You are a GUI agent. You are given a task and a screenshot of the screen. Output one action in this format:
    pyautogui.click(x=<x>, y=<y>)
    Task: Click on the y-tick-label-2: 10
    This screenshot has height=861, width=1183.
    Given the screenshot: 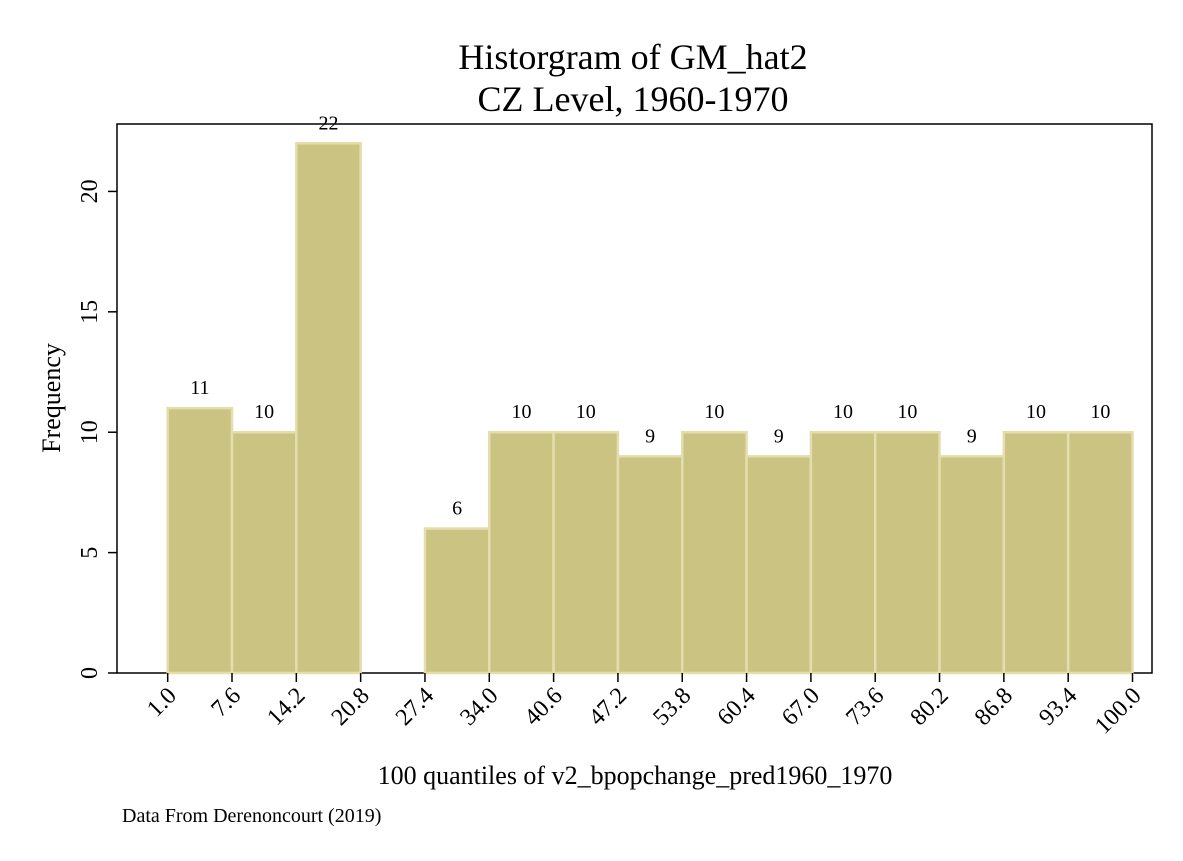 What is the action you would take?
    pyautogui.click(x=90, y=432)
    